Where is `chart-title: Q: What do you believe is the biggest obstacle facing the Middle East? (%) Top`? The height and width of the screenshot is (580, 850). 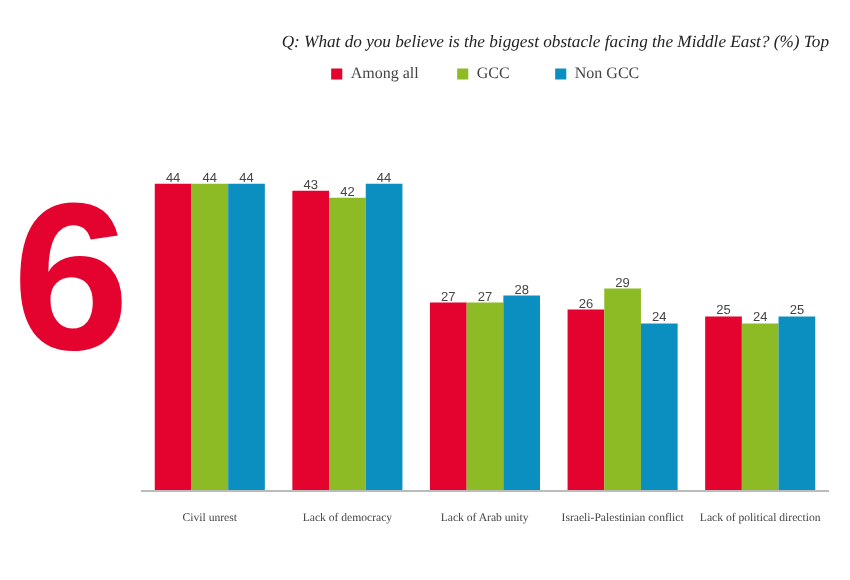
chart-title: Q: What do you believe is the biggest obstacle facing the Middle East? (%) Top is located at coordinates (556, 41).